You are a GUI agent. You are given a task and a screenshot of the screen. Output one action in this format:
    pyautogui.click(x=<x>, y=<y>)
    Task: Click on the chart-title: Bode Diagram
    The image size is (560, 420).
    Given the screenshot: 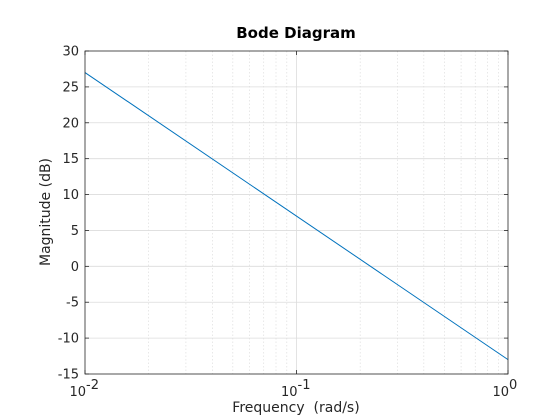 What is the action you would take?
    pyautogui.click(x=295, y=33)
    